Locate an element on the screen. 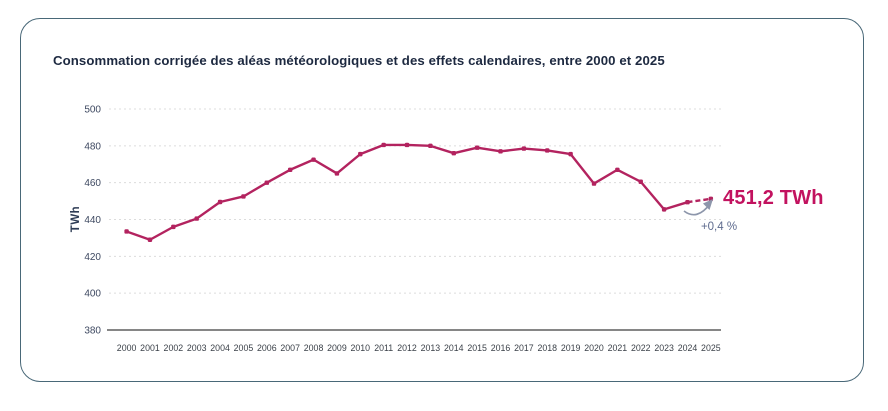 The width and height of the screenshot is (888, 411). latest-value-label: 451,2 TWh is located at coordinates (773, 198).